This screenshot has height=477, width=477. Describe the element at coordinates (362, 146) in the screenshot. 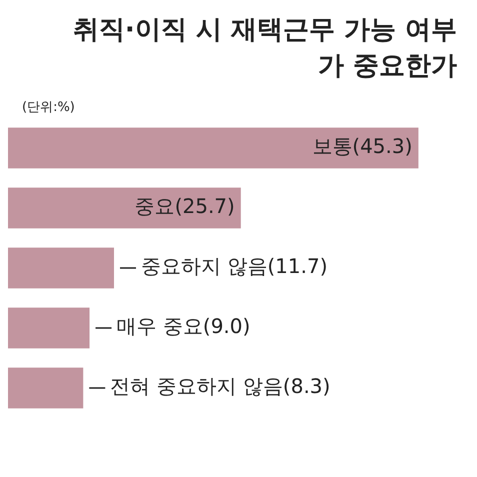

I see `data-label: 보통(45.3)` at that location.